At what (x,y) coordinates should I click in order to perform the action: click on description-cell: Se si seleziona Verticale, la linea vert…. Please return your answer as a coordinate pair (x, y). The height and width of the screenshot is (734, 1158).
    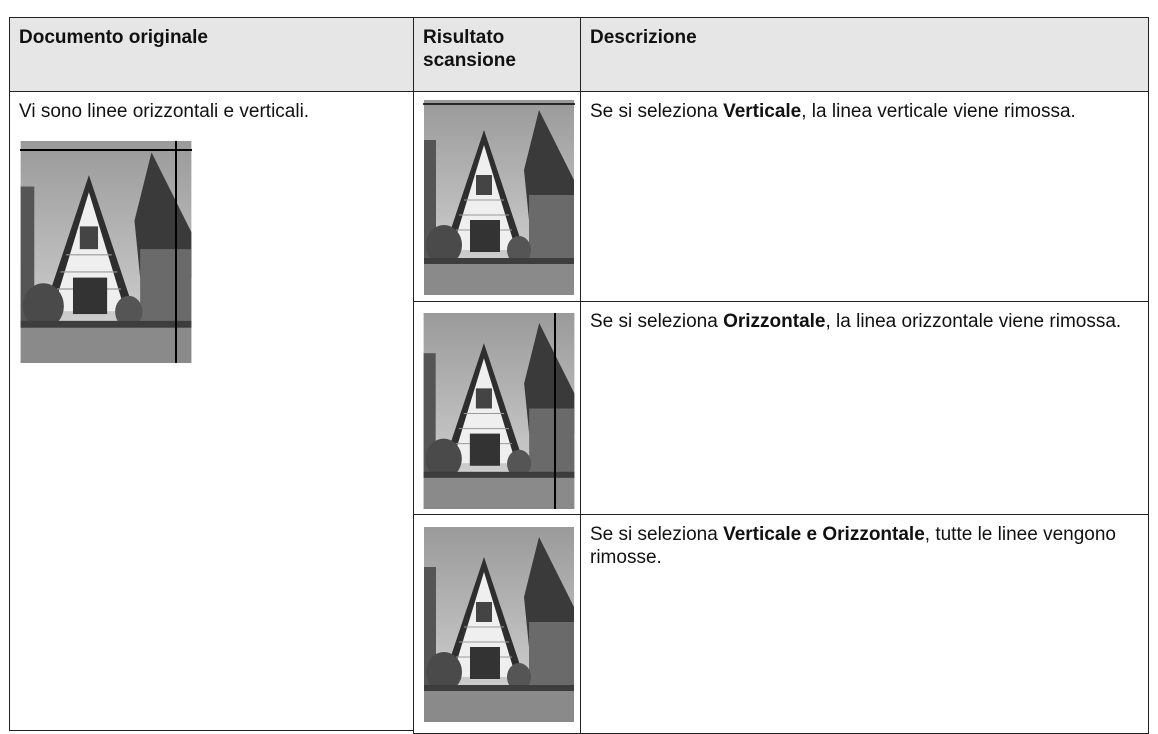
    Looking at the image, I should click on (864, 196).